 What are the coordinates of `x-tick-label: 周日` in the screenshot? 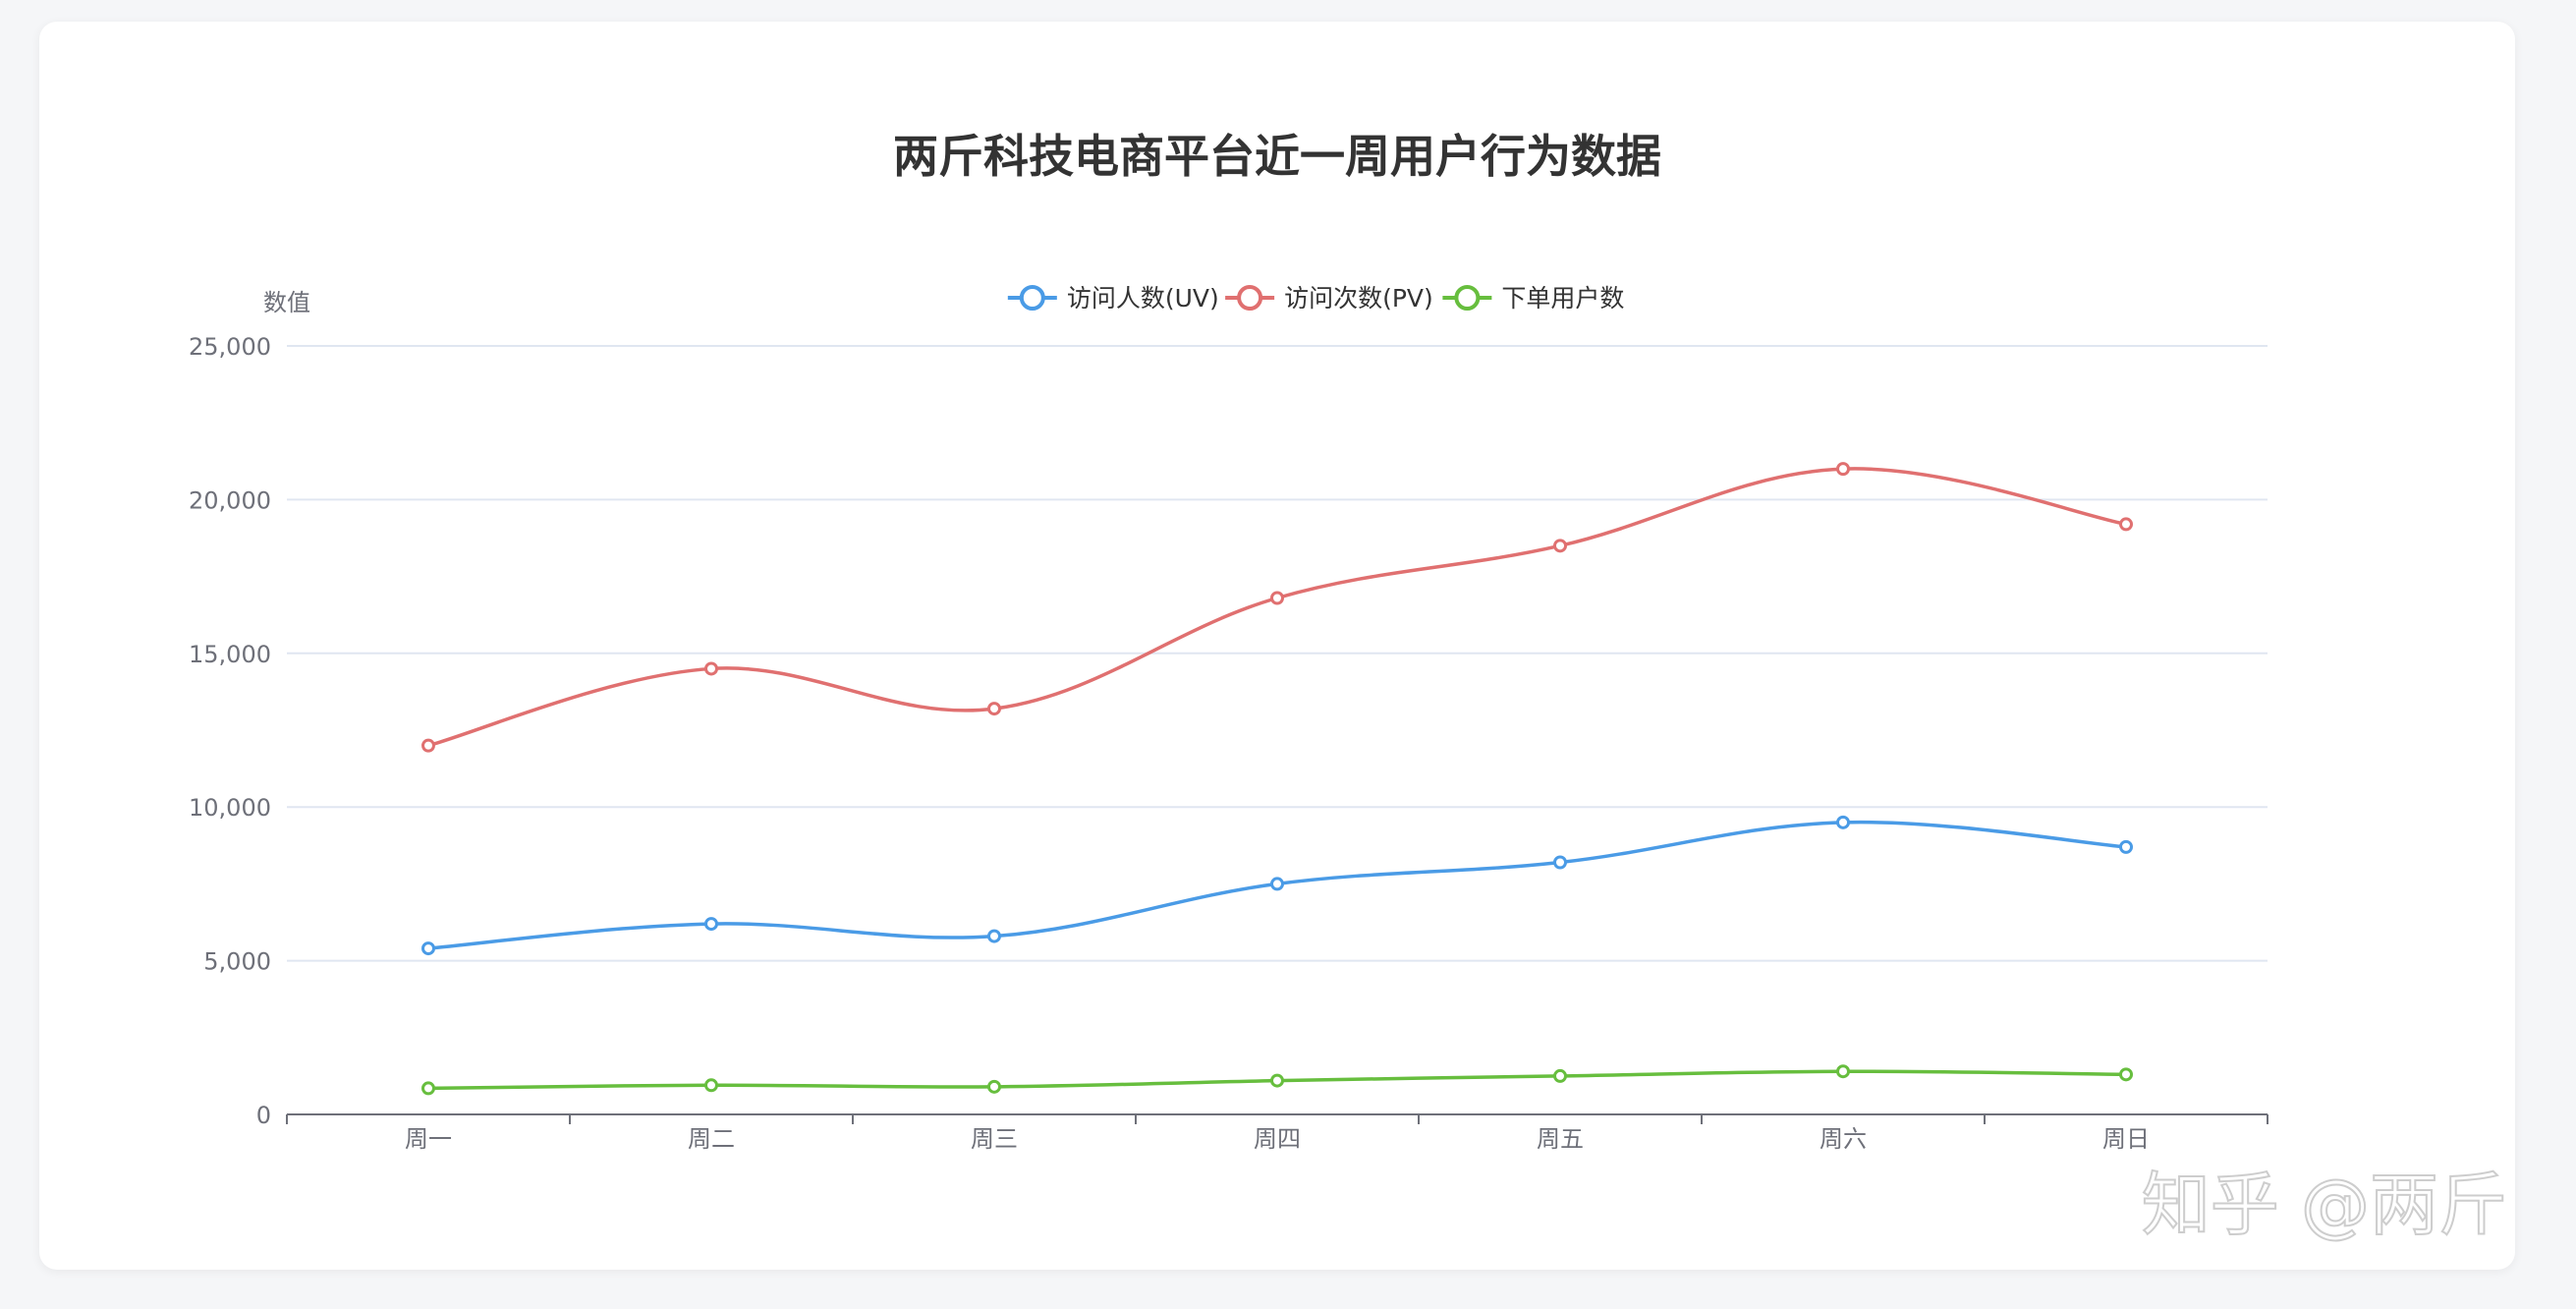 It's located at (2126, 1139).